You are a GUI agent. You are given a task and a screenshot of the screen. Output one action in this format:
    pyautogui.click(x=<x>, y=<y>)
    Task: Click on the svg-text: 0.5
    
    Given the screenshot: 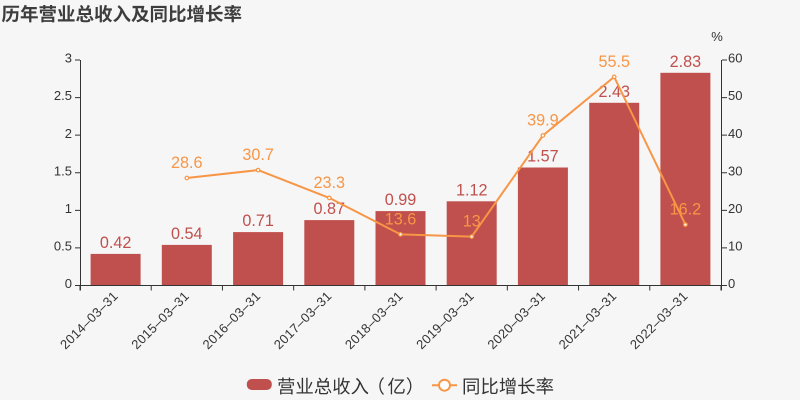 What is the action you would take?
    pyautogui.click(x=63, y=246)
    